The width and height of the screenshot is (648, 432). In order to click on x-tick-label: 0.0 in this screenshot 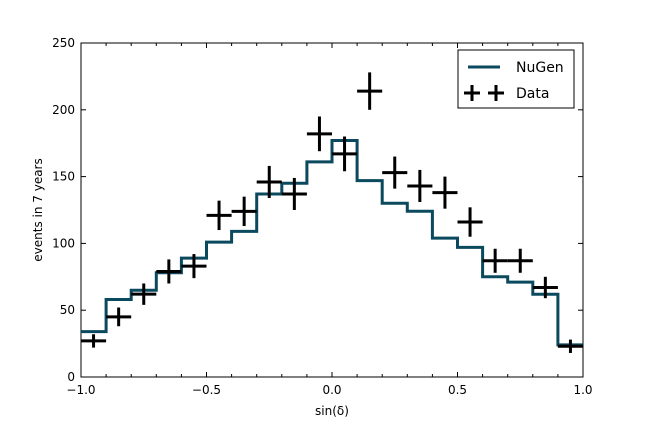, I will do `click(331, 390)`.